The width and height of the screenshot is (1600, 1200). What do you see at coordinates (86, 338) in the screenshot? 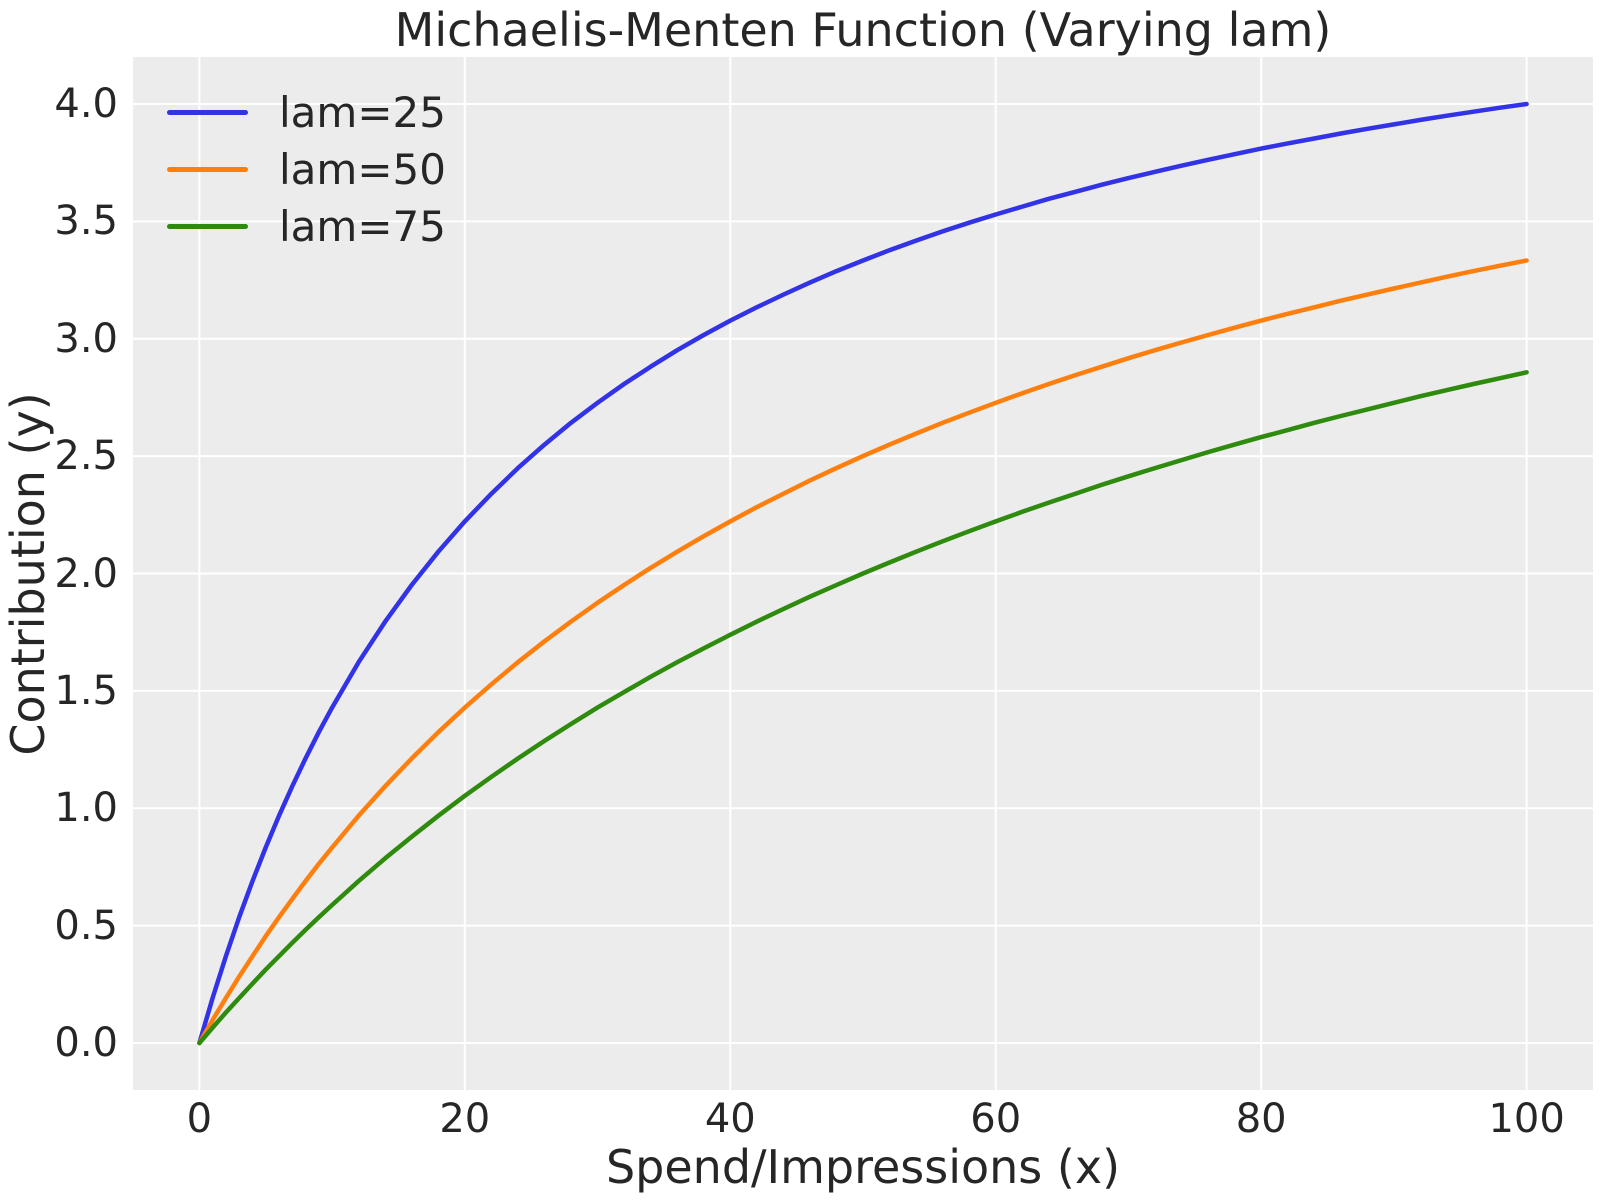
I see `y-tick-label: 3.0` at bounding box center [86, 338].